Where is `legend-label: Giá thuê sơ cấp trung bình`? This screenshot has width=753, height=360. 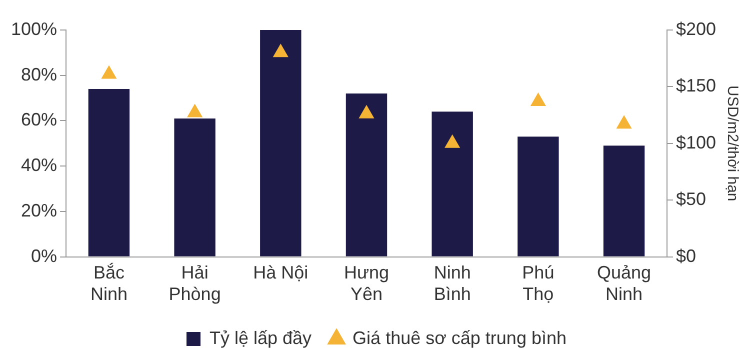
legend-label: Giá thuê sơ cấp trung bình is located at coordinates (459, 338).